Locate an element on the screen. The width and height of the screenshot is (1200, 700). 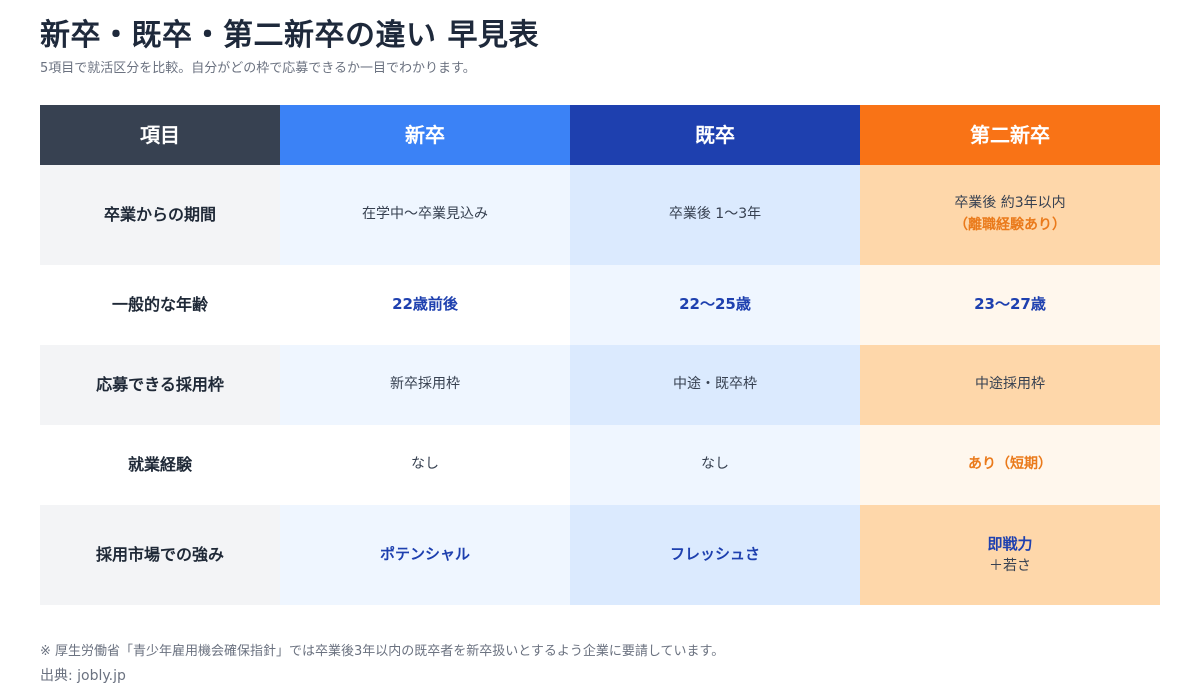
header-item: 項目 is located at coordinates (160, 135).